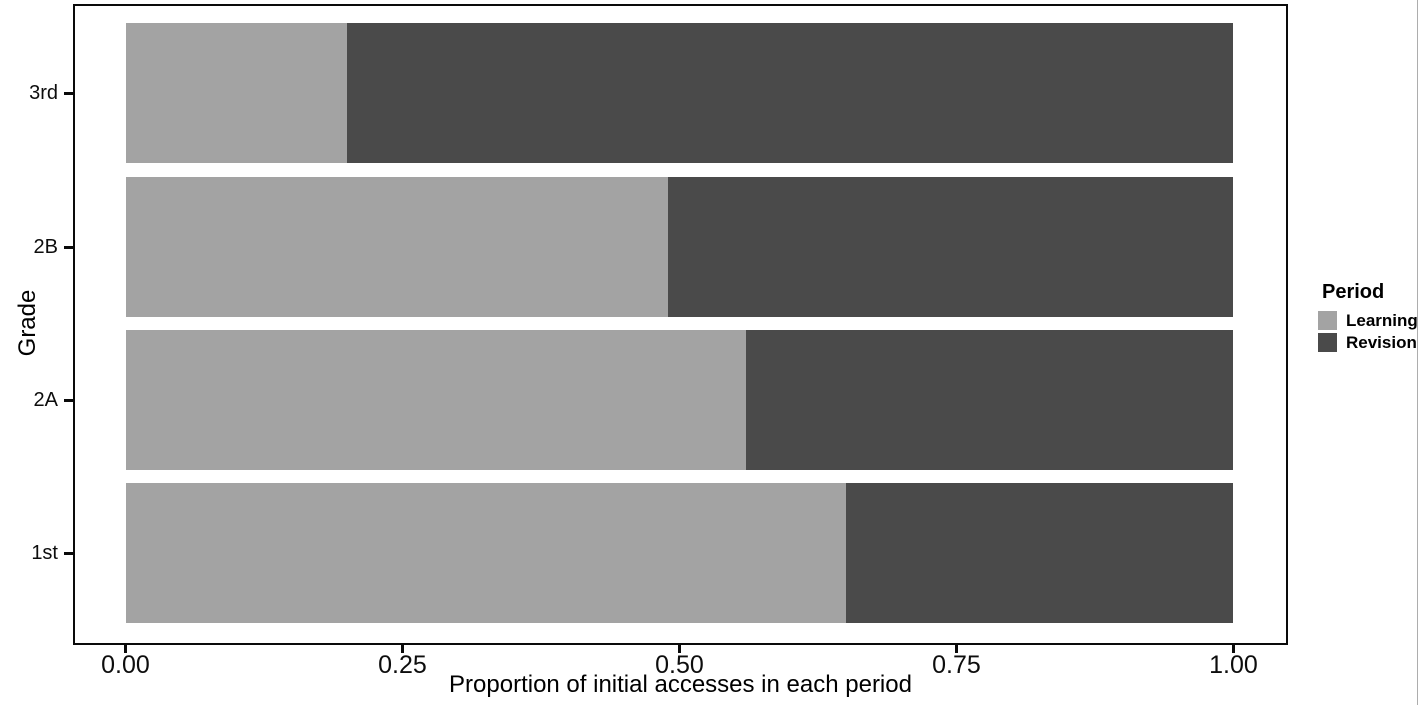 The image size is (1418, 705). I want to click on y-axis-tick-label: 1st, so click(44, 553).